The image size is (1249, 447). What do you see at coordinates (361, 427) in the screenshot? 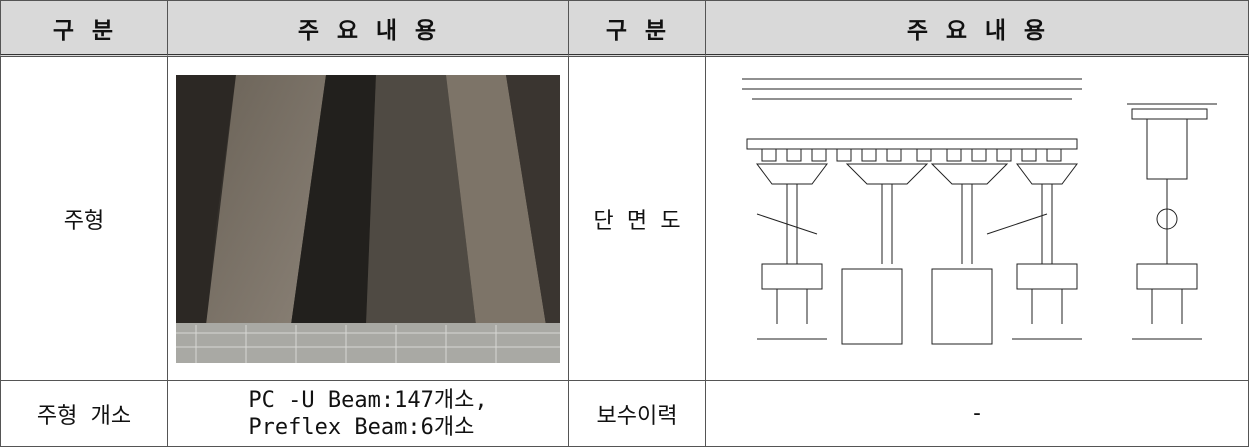
I see `content-line: Preflex Beam:6개소` at bounding box center [361, 427].